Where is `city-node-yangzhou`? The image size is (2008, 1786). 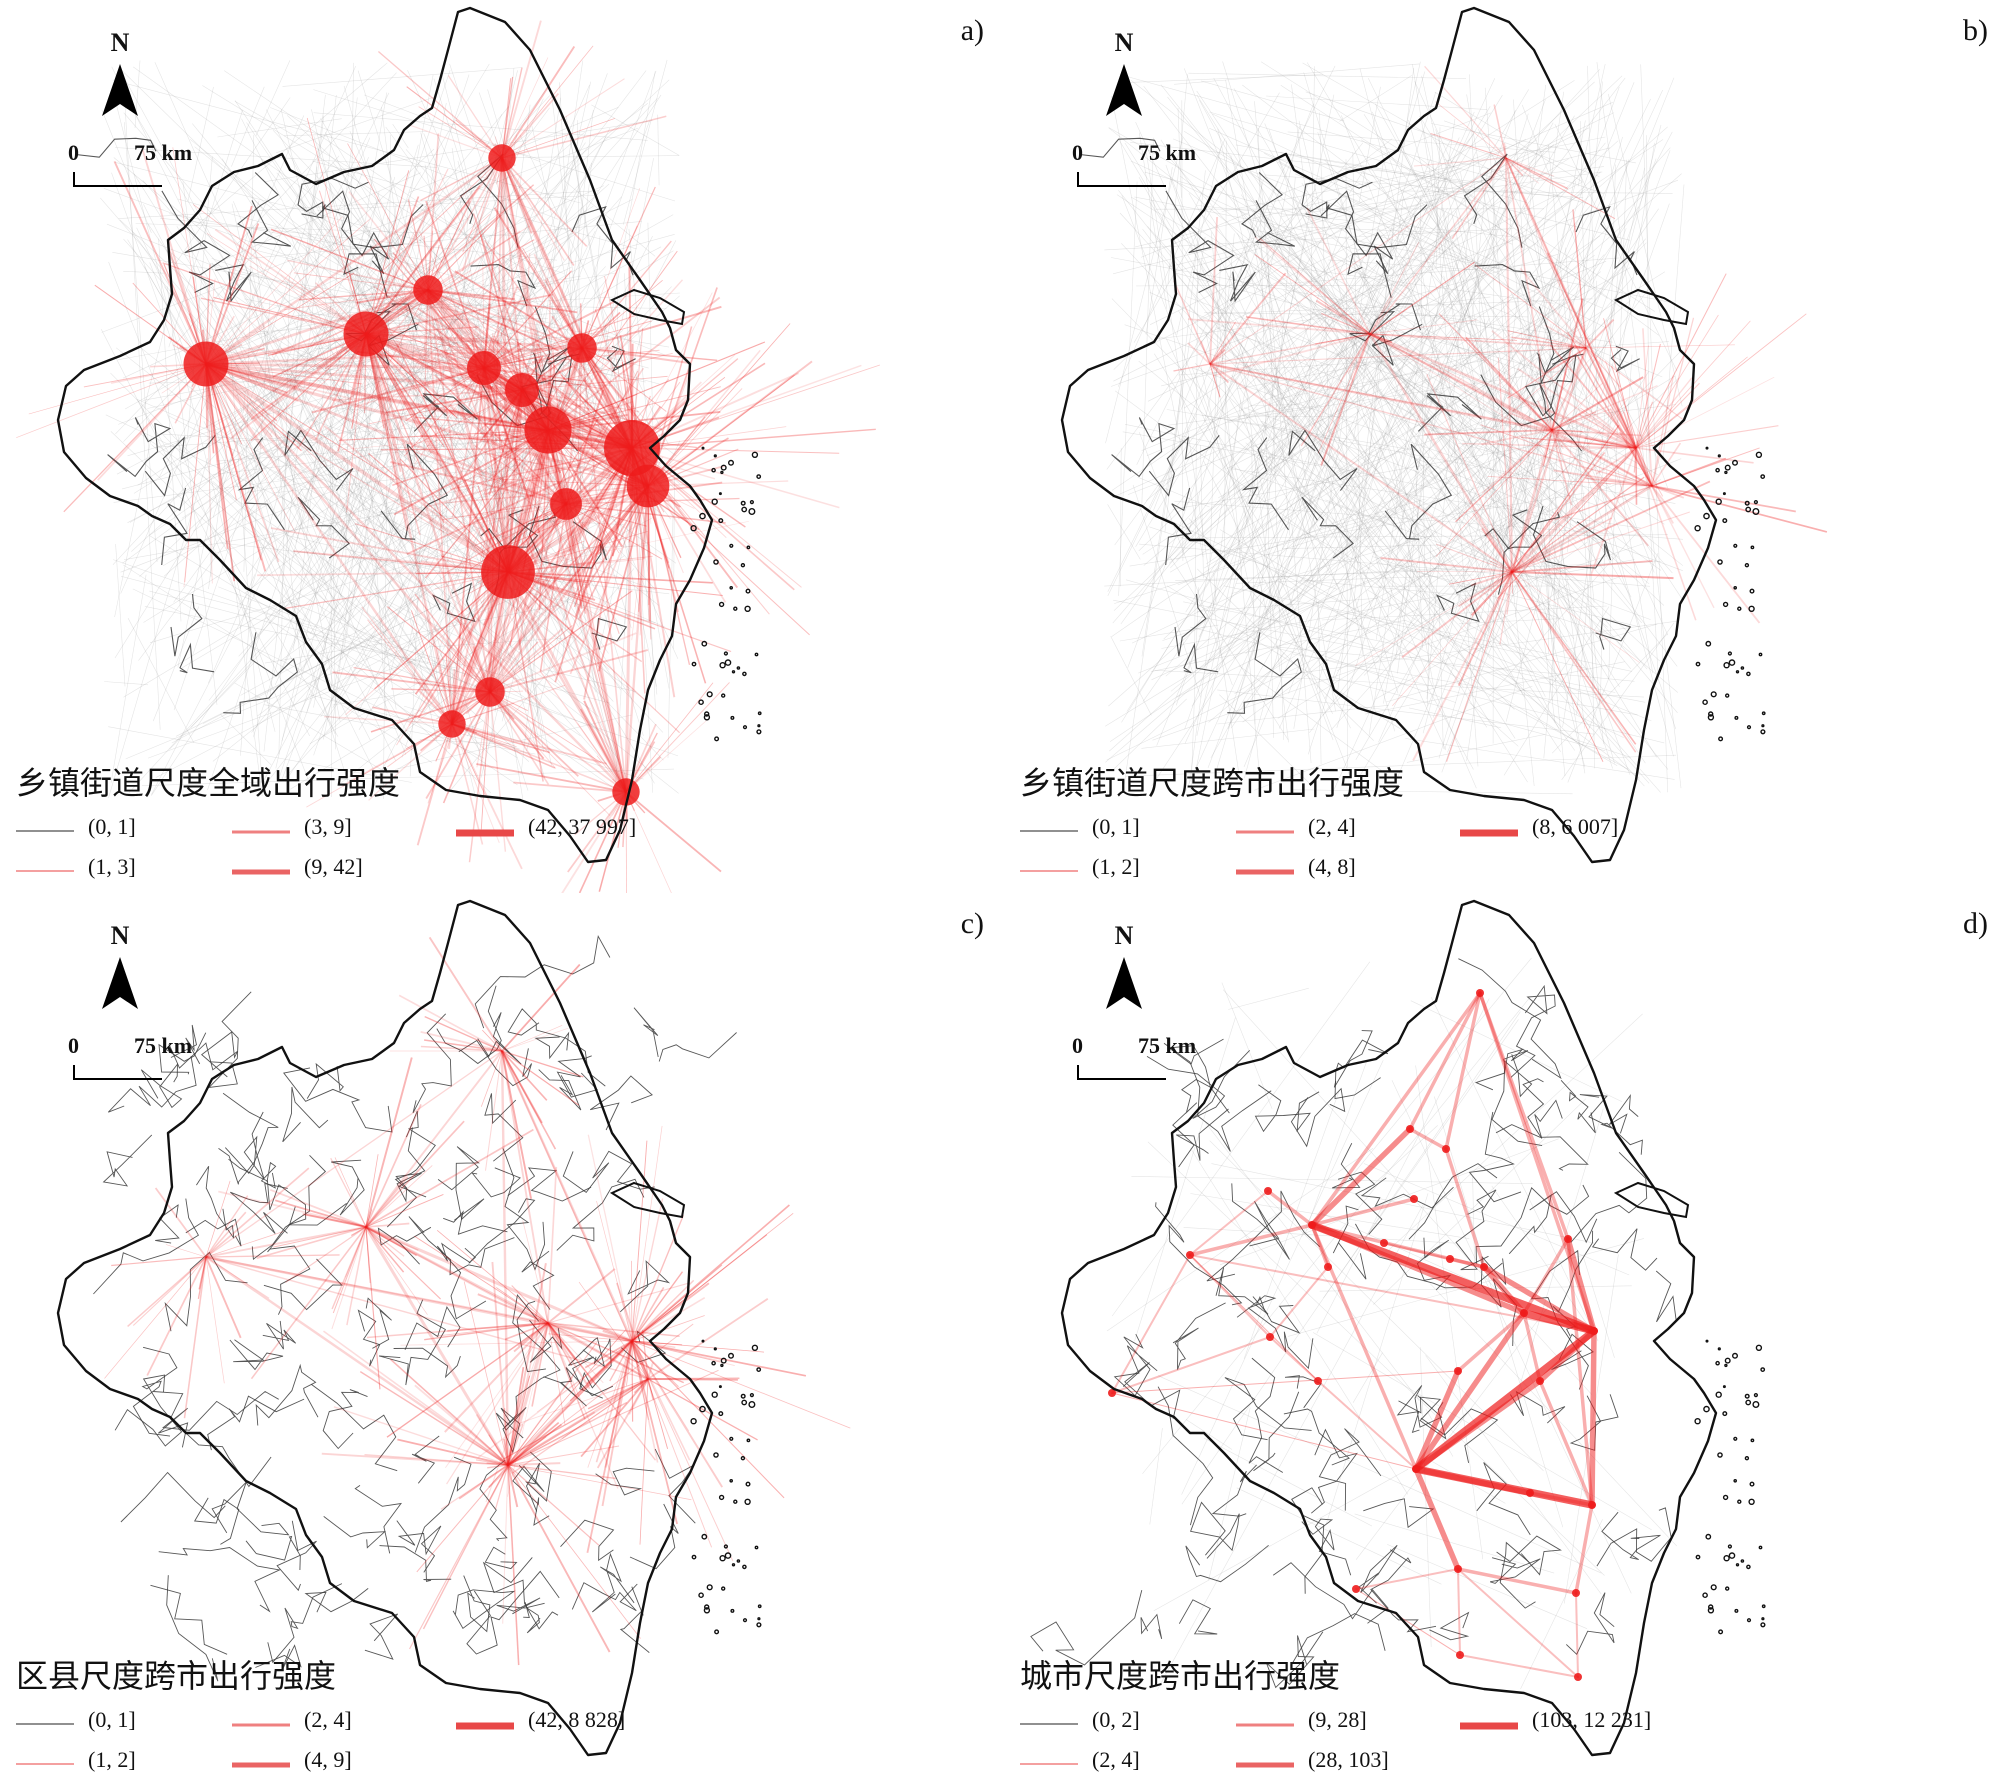 city-node-yangzhou is located at coordinates (1414, 1199).